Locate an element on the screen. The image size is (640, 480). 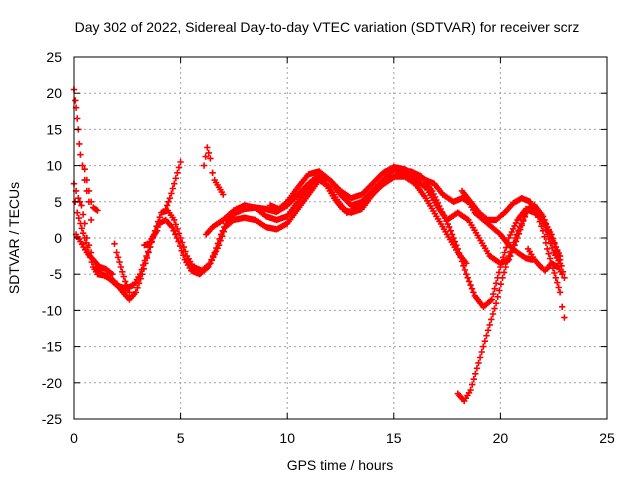
x-tick-label: 20 is located at coordinates (501, 438).